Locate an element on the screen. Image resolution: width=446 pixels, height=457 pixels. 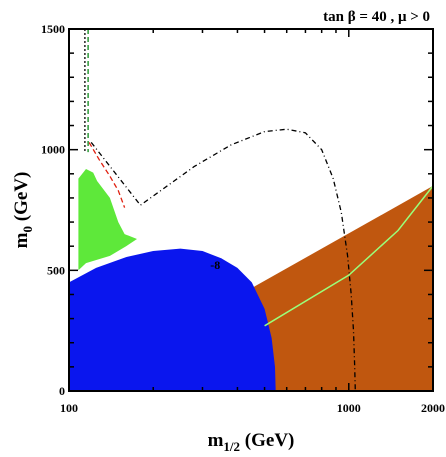
y-tick-label: 1500 is located at coordinates (53, 29).